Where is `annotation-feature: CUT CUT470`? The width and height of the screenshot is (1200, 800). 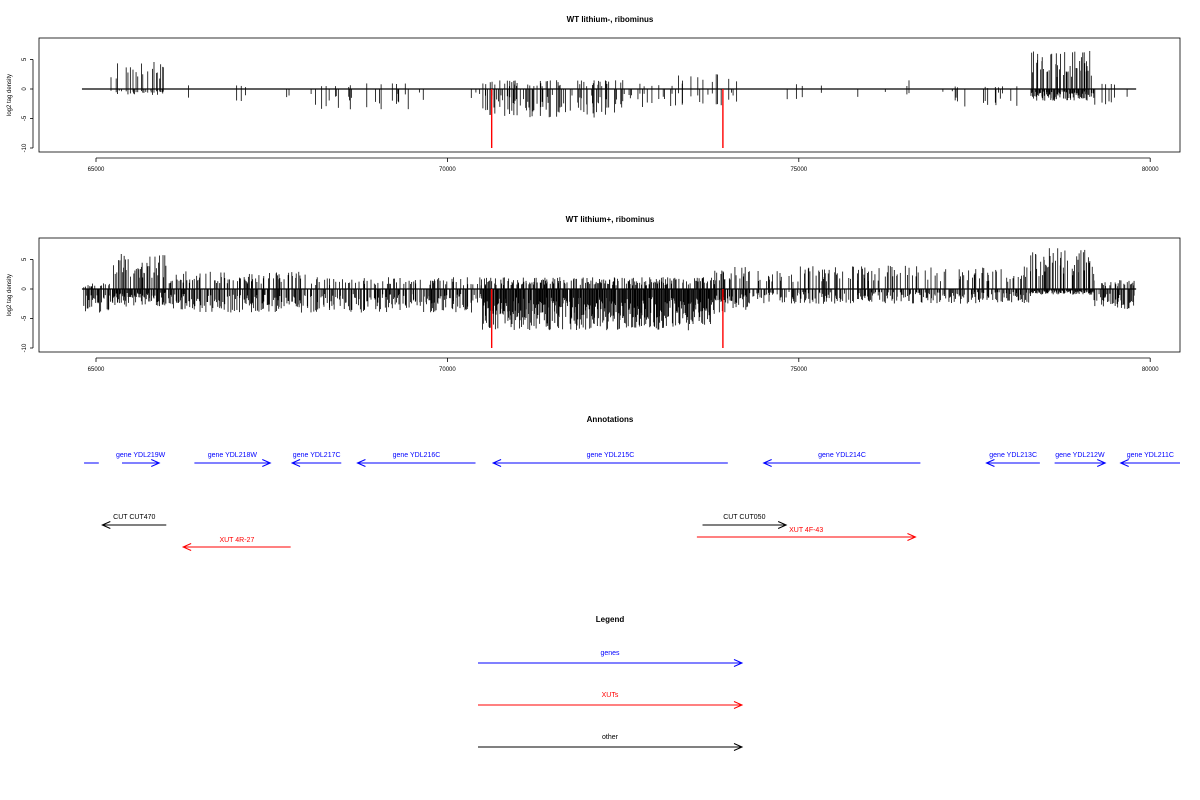
annotation-feature: CUT CUT470 is located at coordinates (134, 521).